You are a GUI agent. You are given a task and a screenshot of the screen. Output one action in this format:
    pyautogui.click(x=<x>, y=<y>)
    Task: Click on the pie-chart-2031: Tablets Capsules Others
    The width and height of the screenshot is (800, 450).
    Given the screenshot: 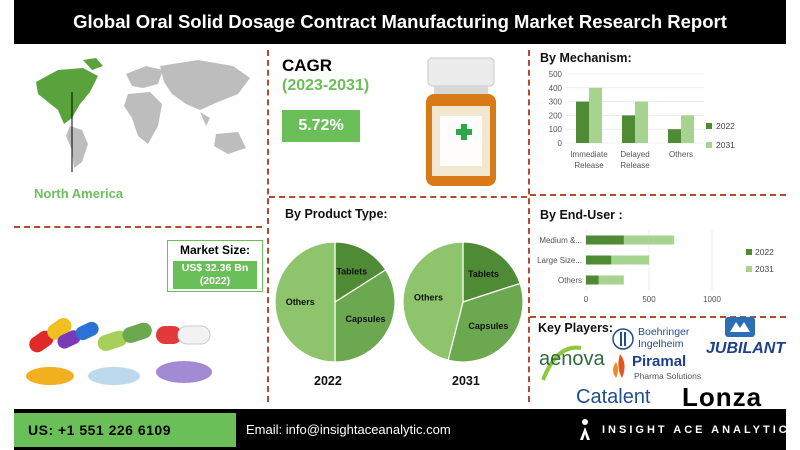 What is the action you would take?
    pyautogui.click(x=463, y=302)
    